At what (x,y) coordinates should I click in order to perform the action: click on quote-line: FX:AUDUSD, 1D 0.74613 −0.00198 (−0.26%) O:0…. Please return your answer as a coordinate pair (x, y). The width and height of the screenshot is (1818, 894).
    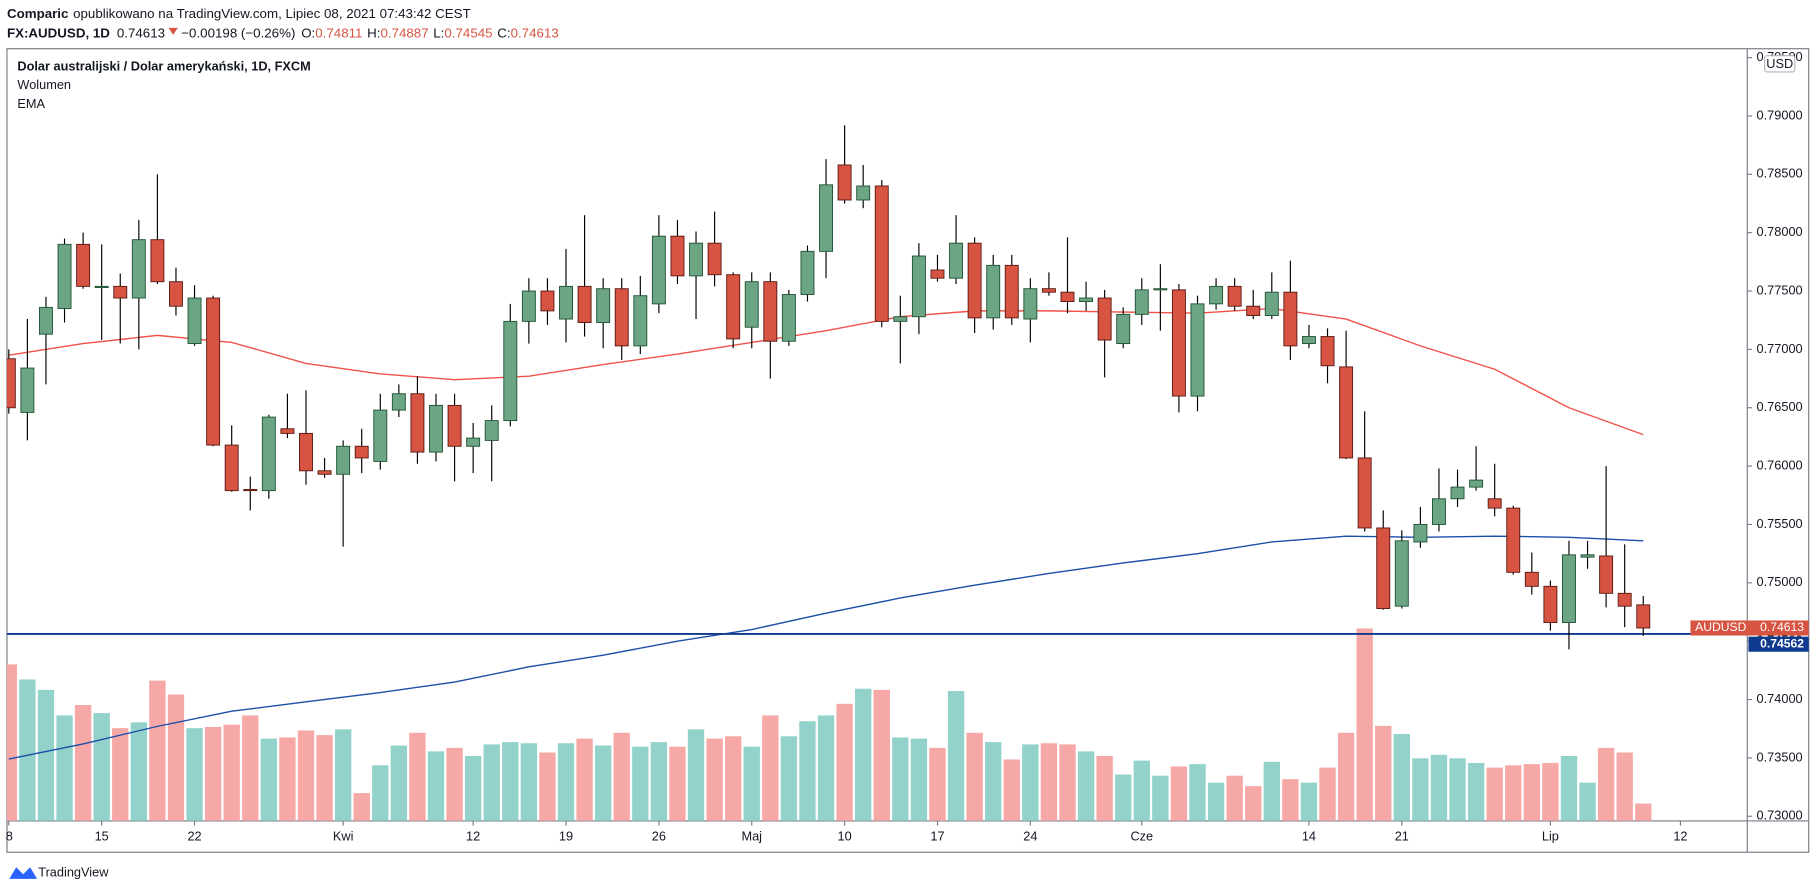
    Looking at the image, I should click on (283, 32).